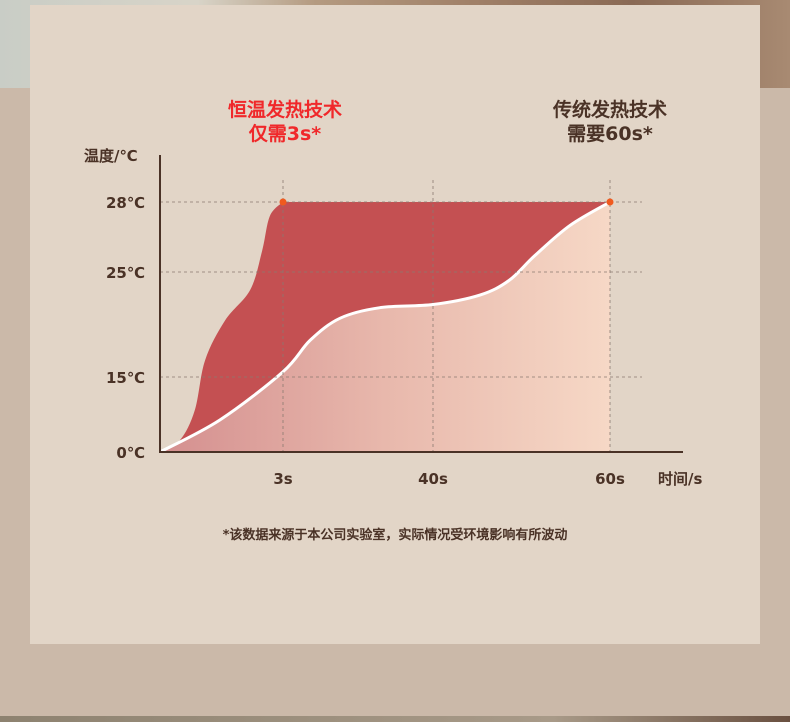 The width and height of the screenshot is (790, 722). Describe the element at coordinates (680, 479) in the screenshot. I see `x-axis-label: 时间/s` at that location.